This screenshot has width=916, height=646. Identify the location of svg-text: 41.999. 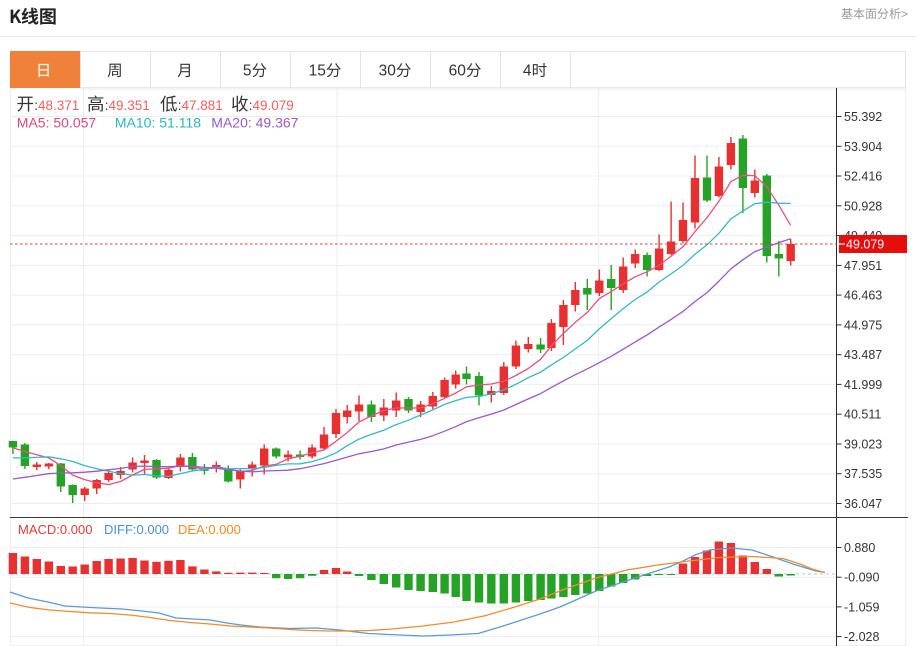
(863, 385).